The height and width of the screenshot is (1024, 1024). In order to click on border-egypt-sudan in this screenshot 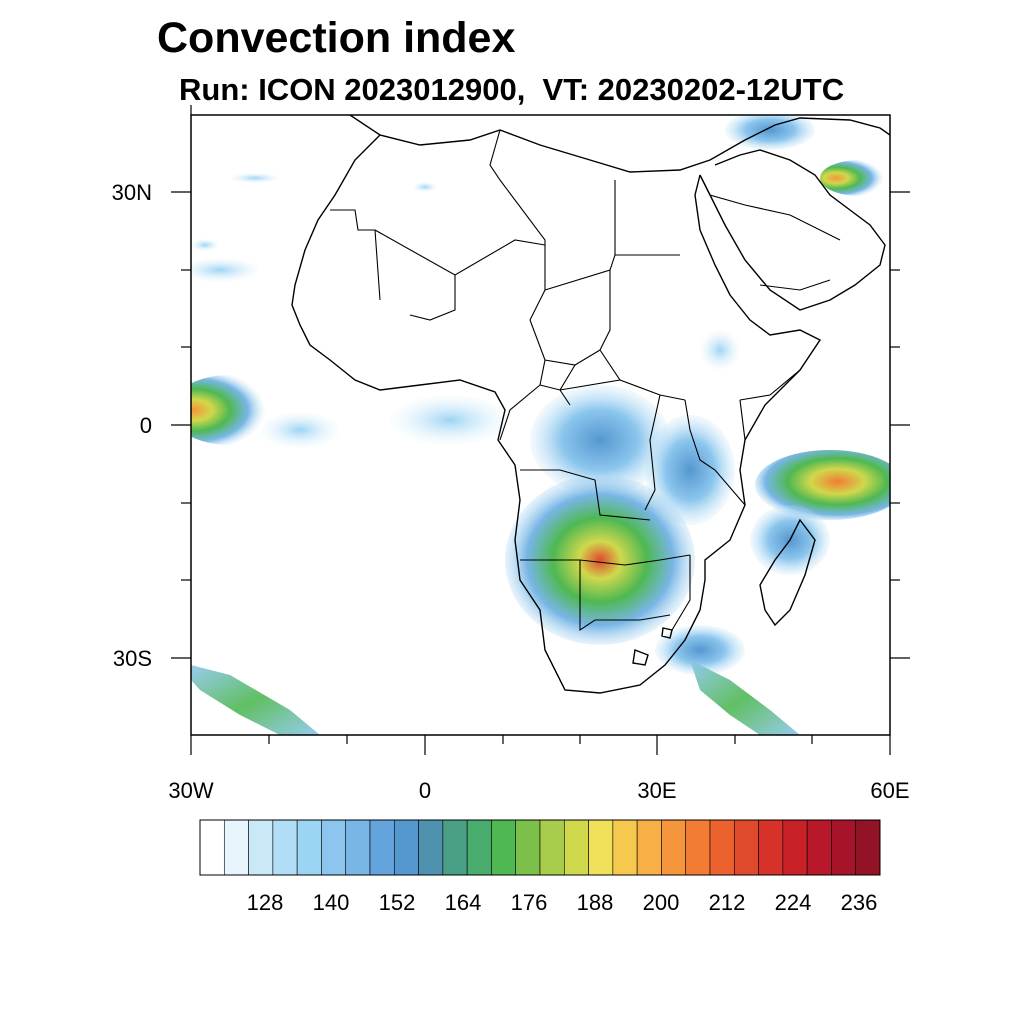, I will do `click(647, 218)`.